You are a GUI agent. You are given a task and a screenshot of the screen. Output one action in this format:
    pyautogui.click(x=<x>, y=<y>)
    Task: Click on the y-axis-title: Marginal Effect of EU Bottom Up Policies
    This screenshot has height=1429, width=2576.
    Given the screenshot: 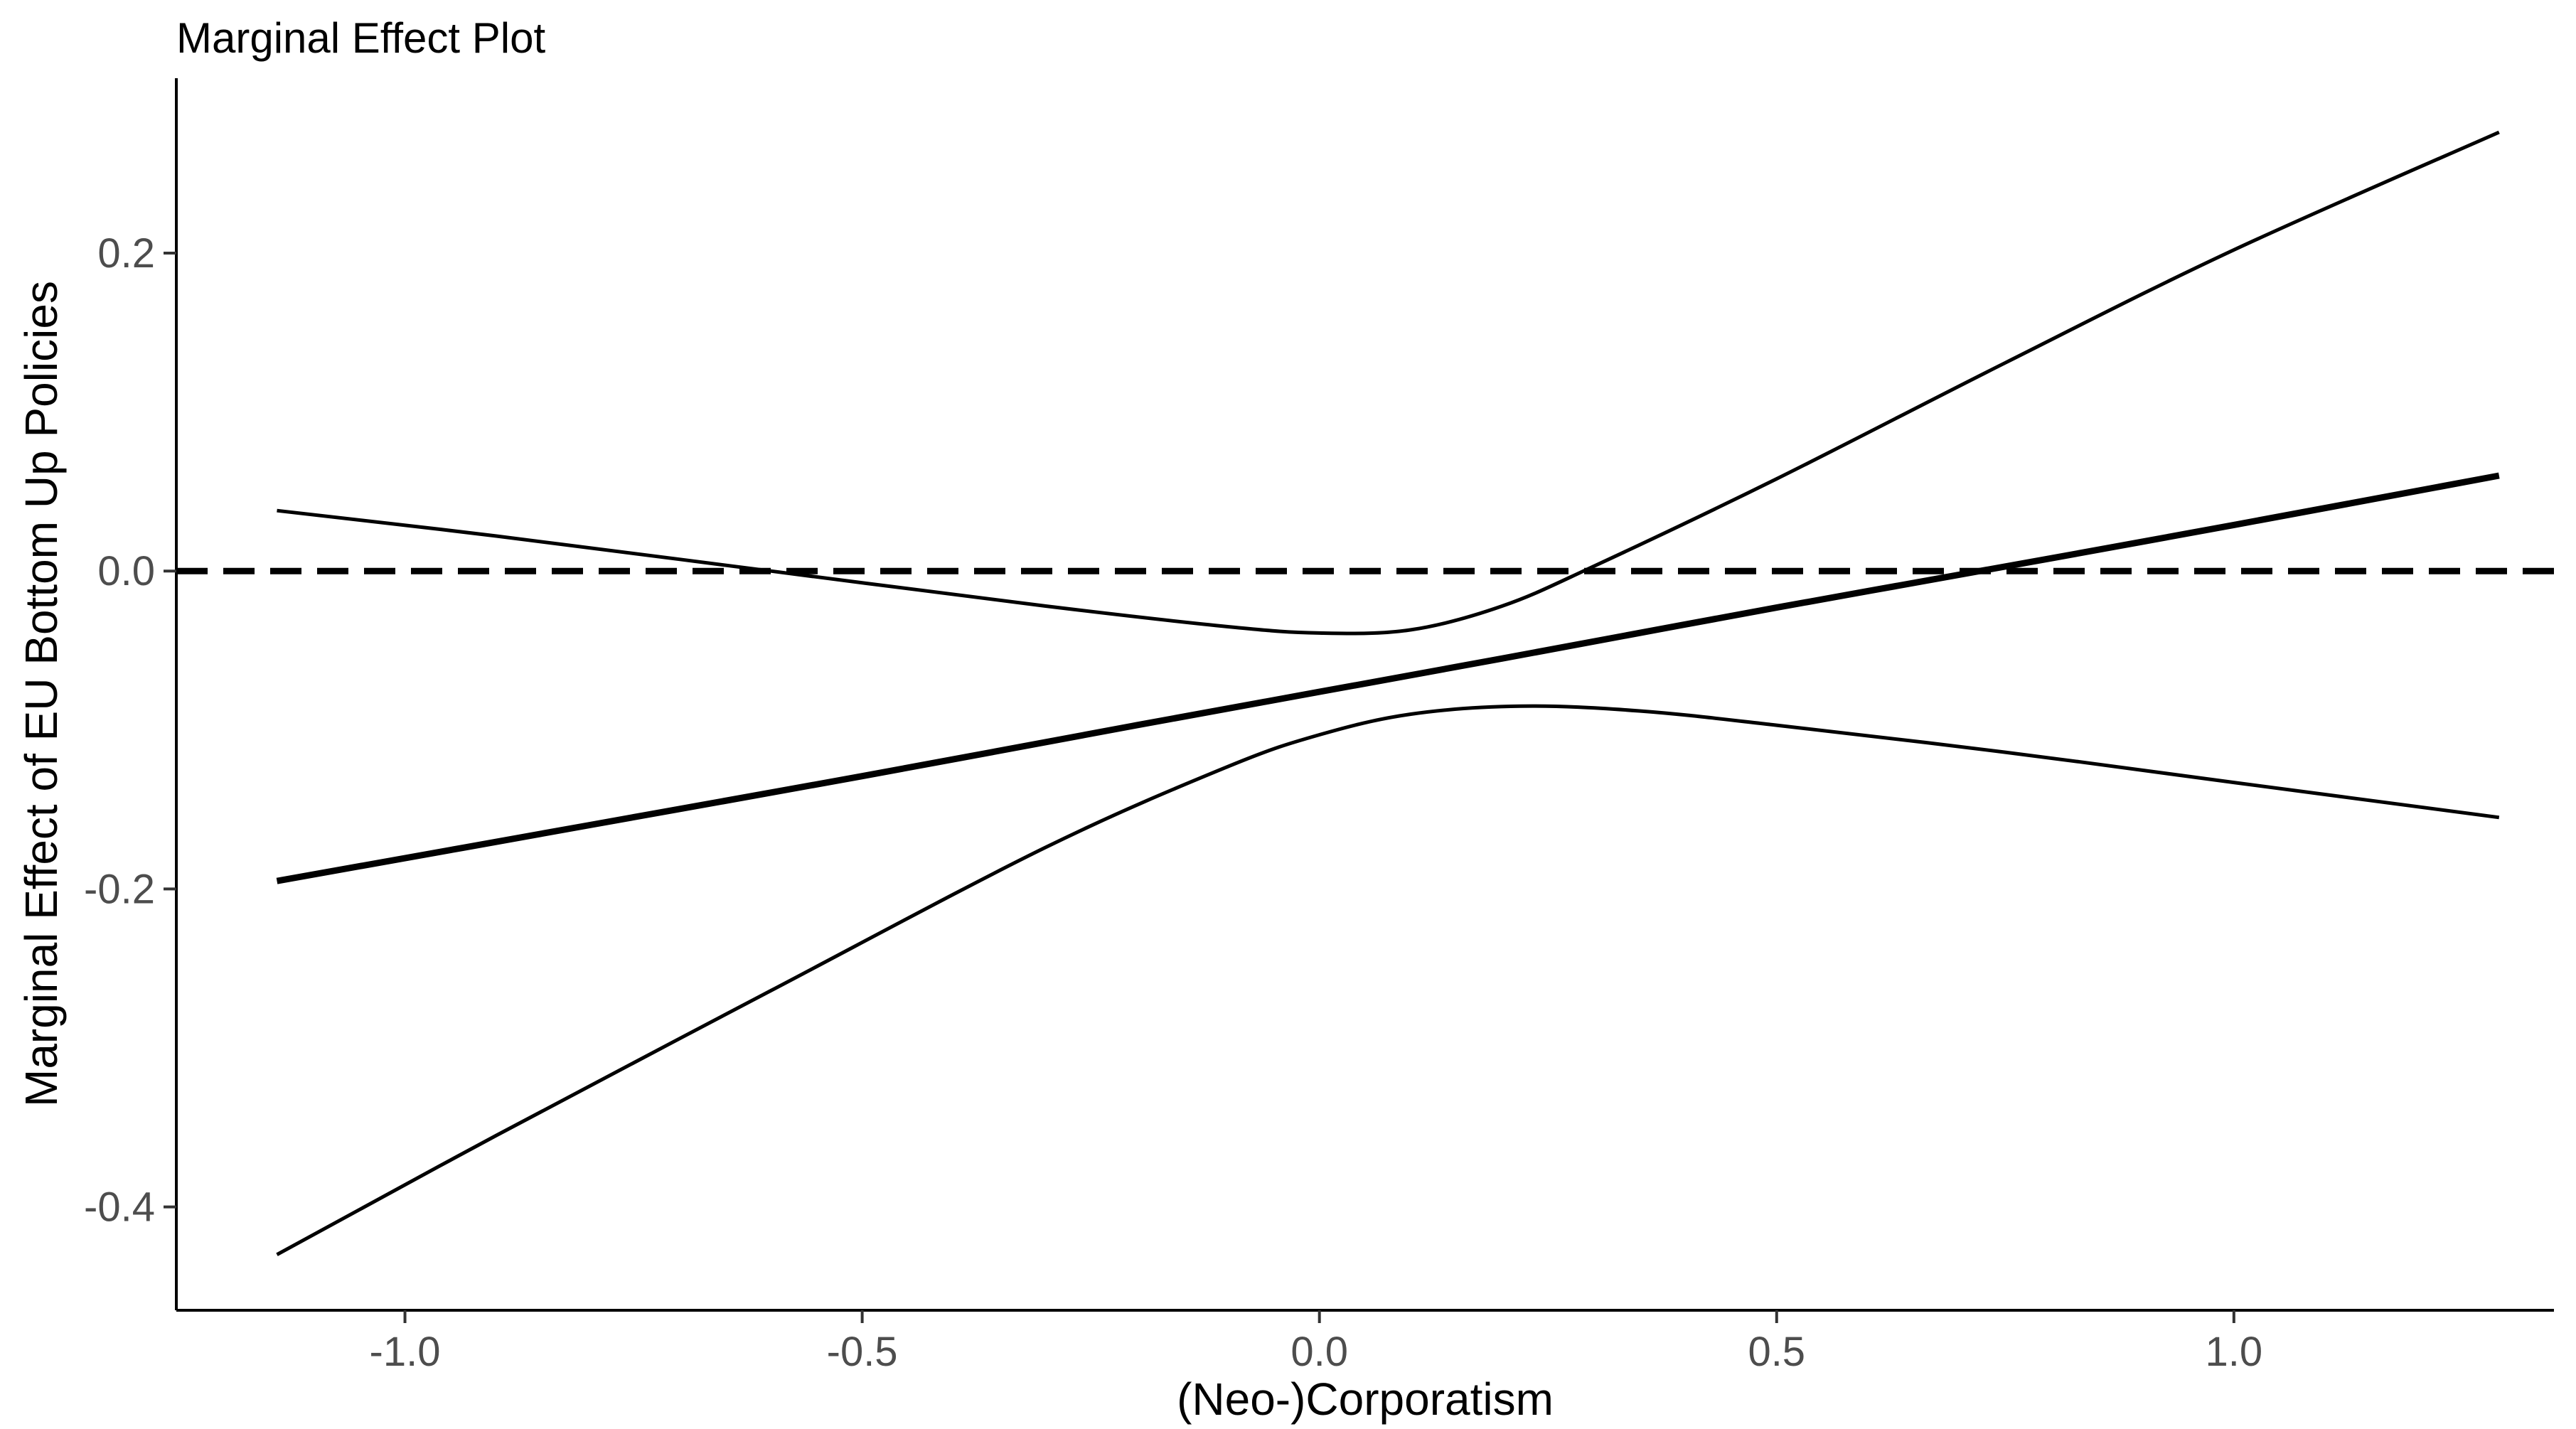 What is the action you would take?
    pyautogui.click(x=41, y=694)
    